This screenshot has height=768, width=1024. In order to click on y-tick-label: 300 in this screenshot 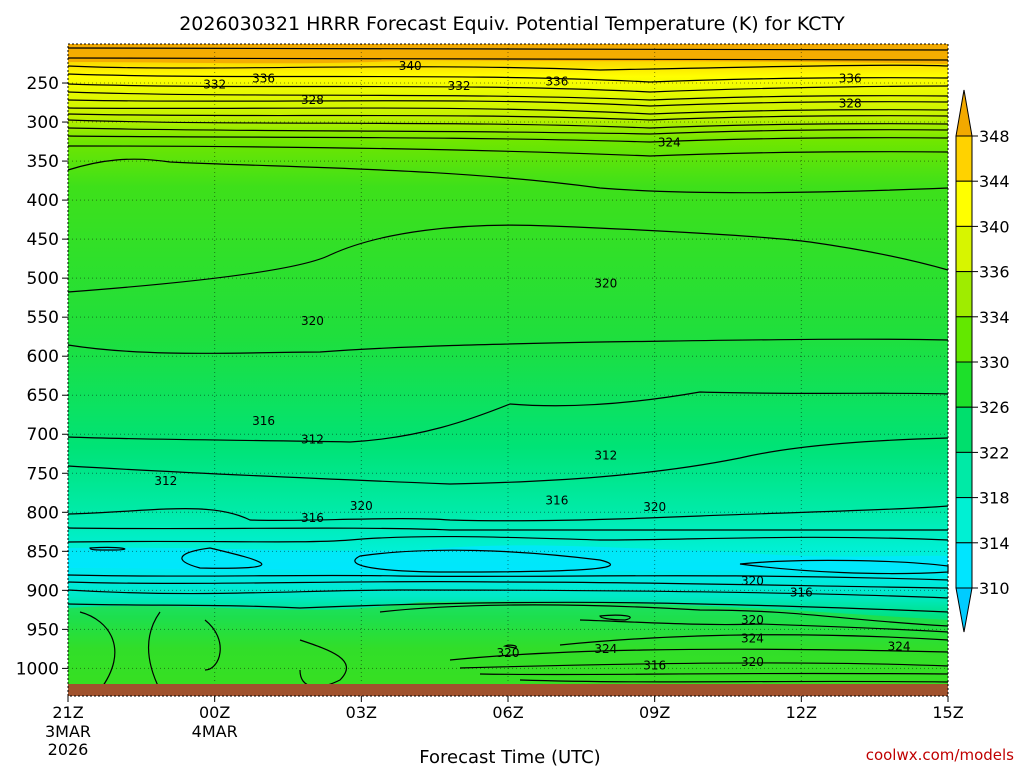, I will do `click(43, 123)`.